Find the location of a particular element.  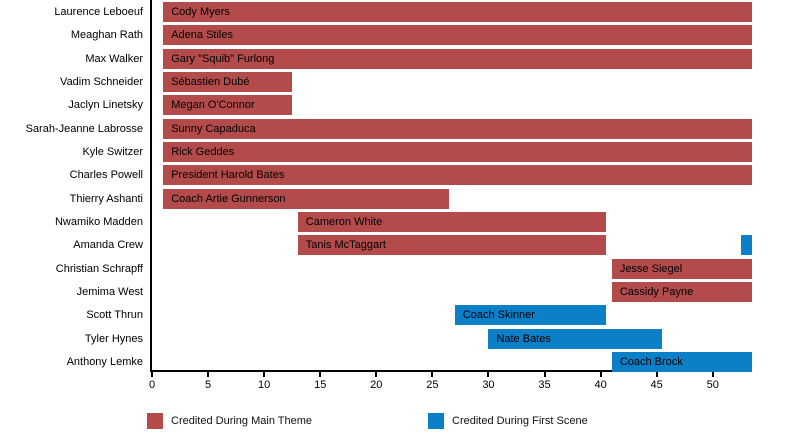

gantt-bar: Rick Geddes is located at coordinates (457, 151).